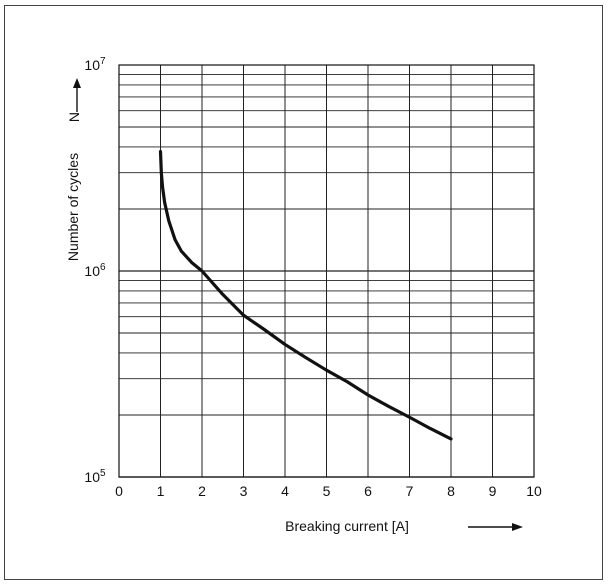 This screenshot has width=609, height=586. Describe the element at coordinates (244, 491) in the screenshot. I see `x-tick-label: 3` at that location.